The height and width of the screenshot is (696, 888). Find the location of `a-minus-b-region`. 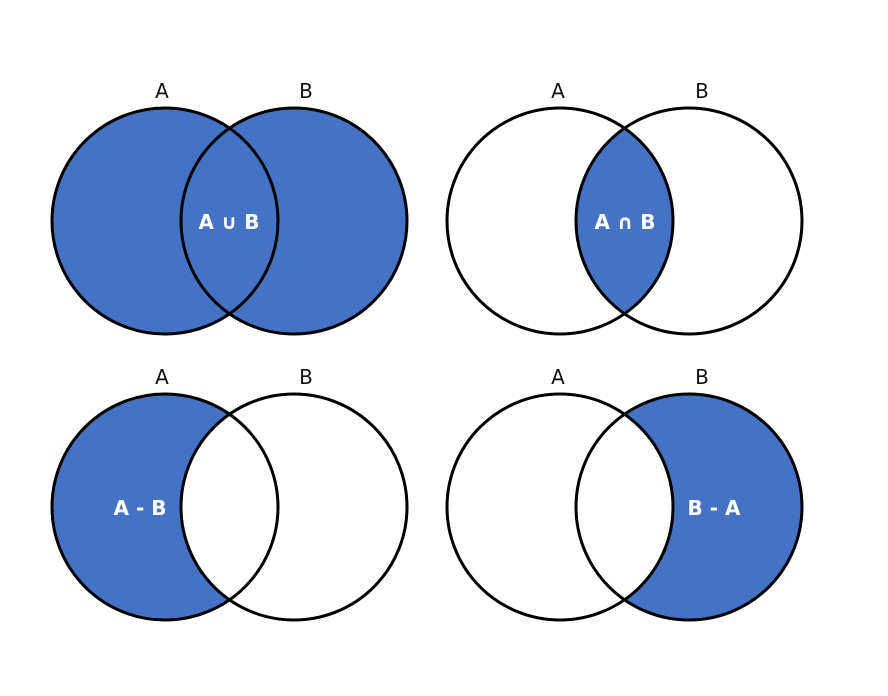

a-minus-b-region is located at coordinates (165, 507).